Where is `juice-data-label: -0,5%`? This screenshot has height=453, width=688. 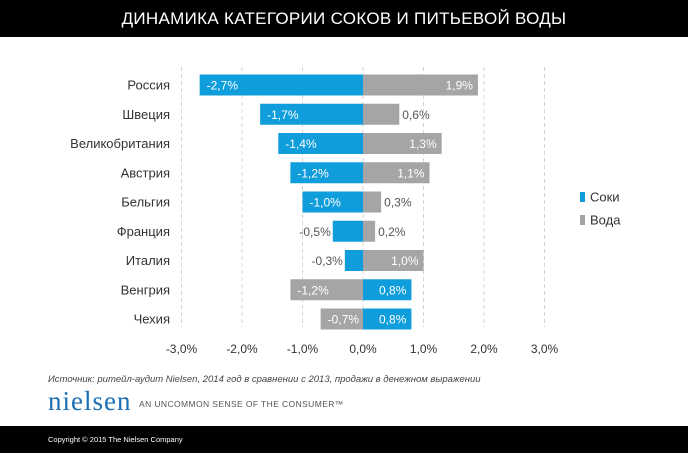
juice-data-label: -0,5% is located at coordinates (315, 232).